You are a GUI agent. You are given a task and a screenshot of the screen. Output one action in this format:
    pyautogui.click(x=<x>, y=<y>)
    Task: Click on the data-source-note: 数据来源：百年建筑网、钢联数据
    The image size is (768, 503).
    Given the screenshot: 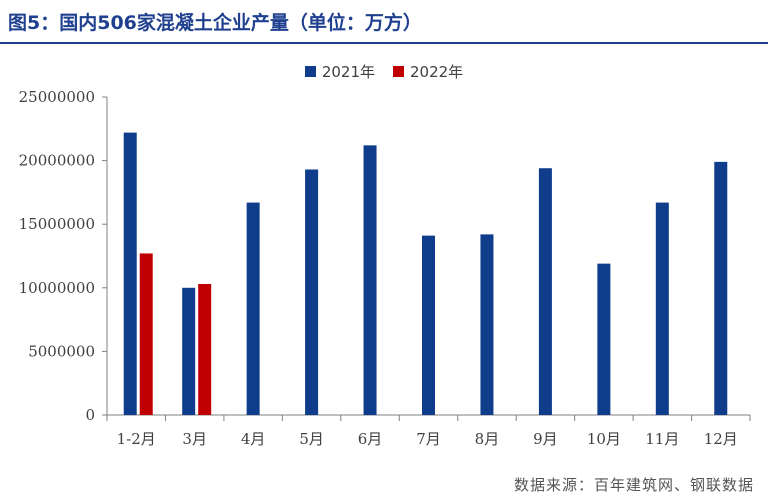 What is the action you would take?
    pyautogui.click(x=633, y=485)
    